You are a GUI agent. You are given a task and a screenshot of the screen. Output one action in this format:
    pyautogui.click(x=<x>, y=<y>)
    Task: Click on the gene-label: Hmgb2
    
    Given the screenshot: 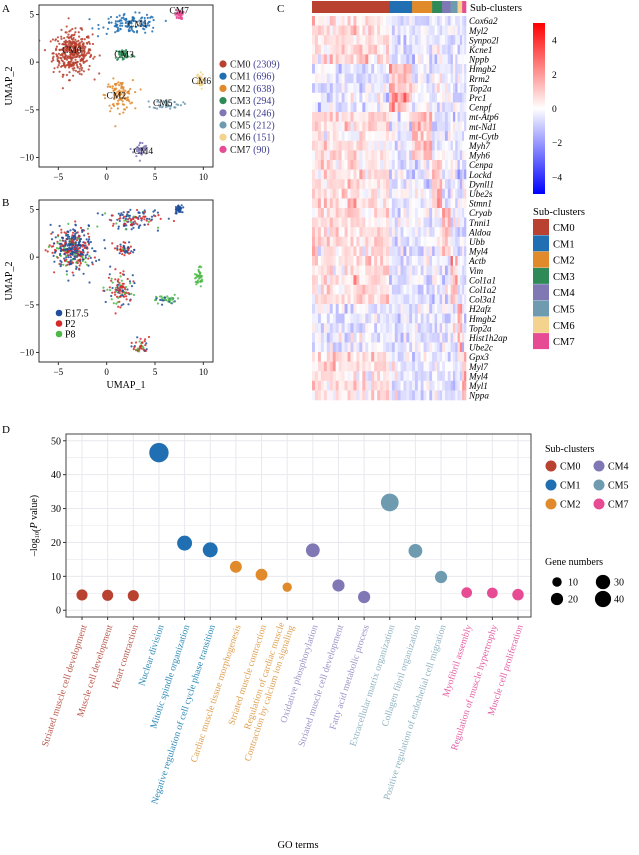 What is the action you would take?
    pyautogui.click(x=482, y=69)
    